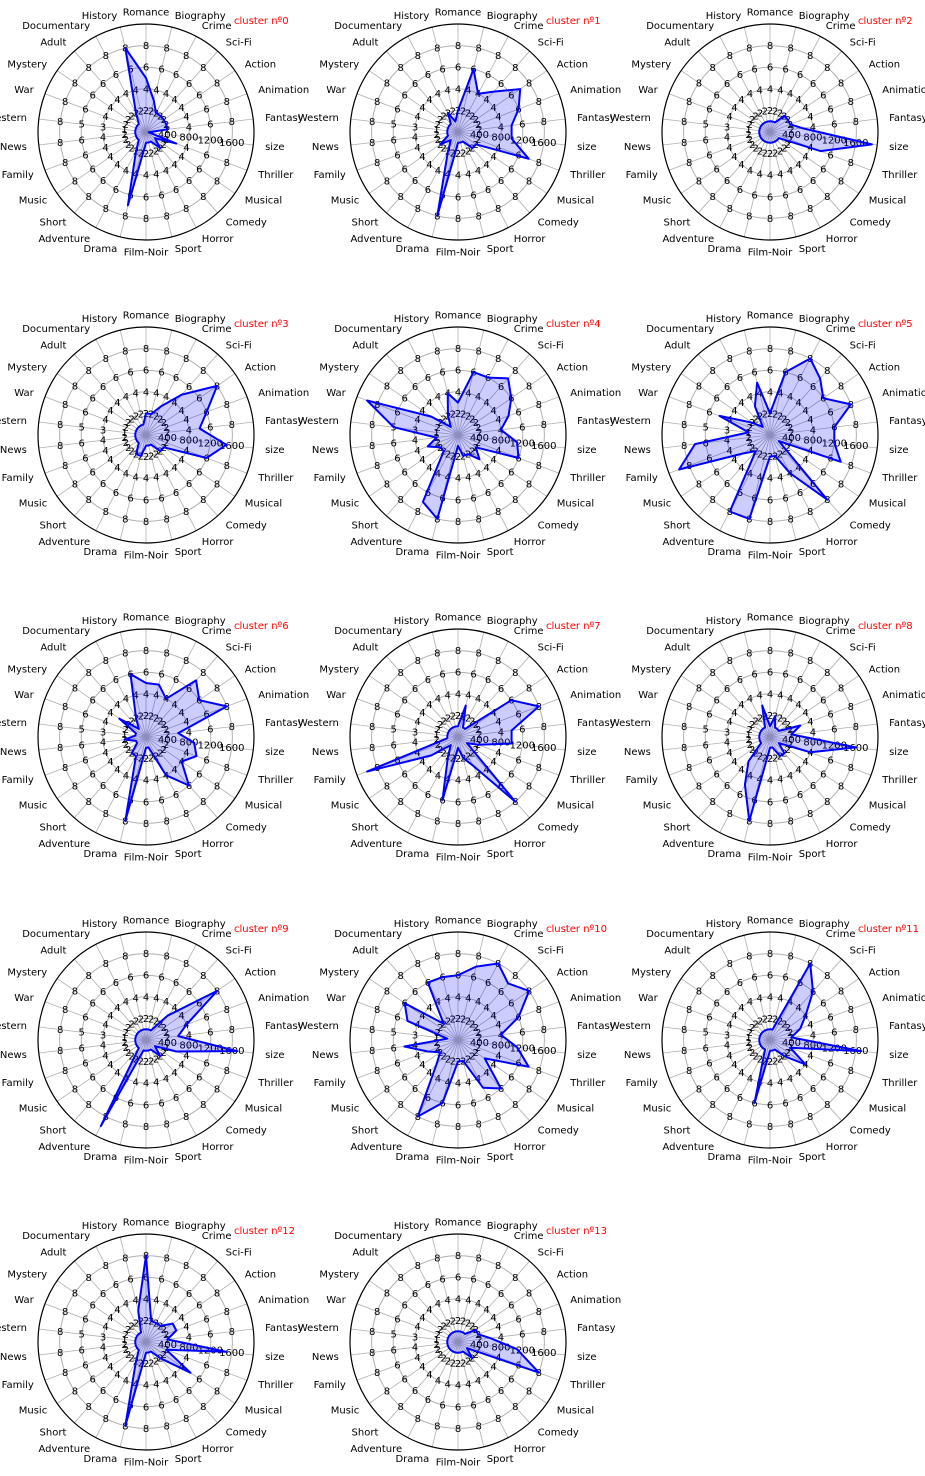  Describe the element at coordinates (651, 669) in the screenshot. I see `axis-label: Mystery` at that location.